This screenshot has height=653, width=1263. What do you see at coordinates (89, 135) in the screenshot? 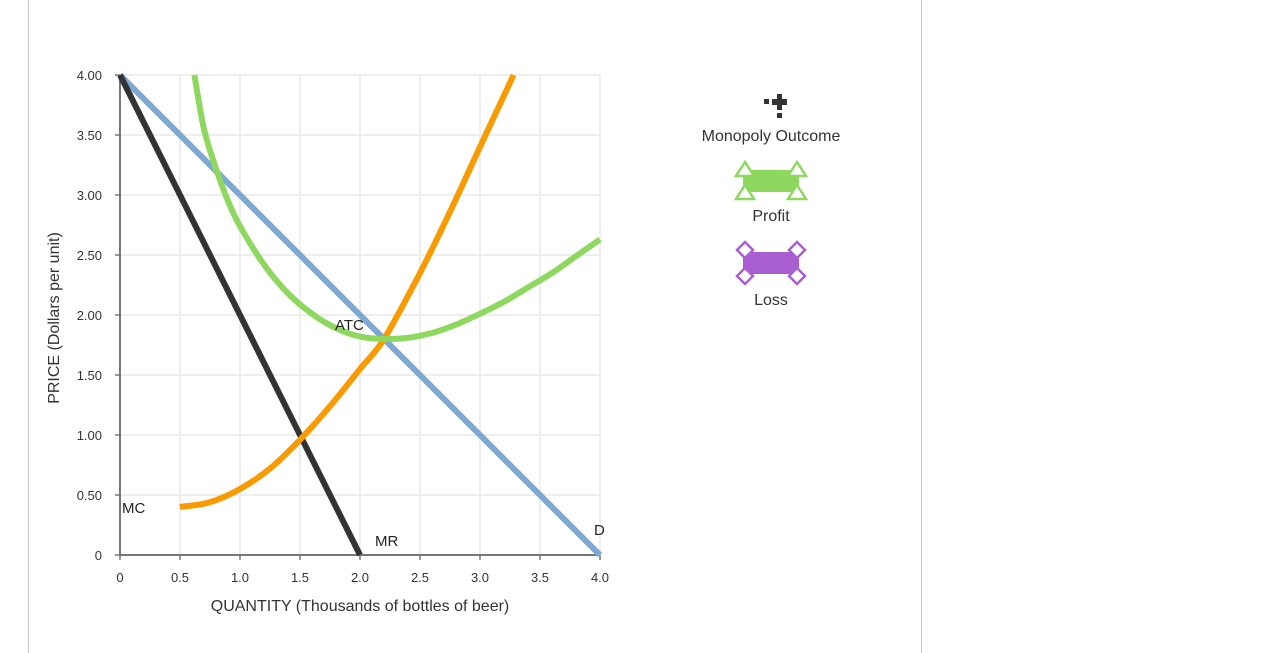
I see `y-tick-label: 3.50` at bounding box center [89, 135].